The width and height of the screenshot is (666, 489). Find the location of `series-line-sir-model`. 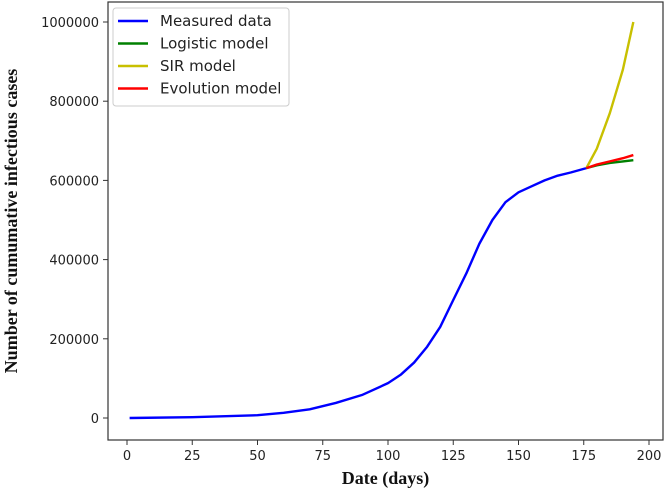

series-line-sir-model is located at coordinates (610, 95).